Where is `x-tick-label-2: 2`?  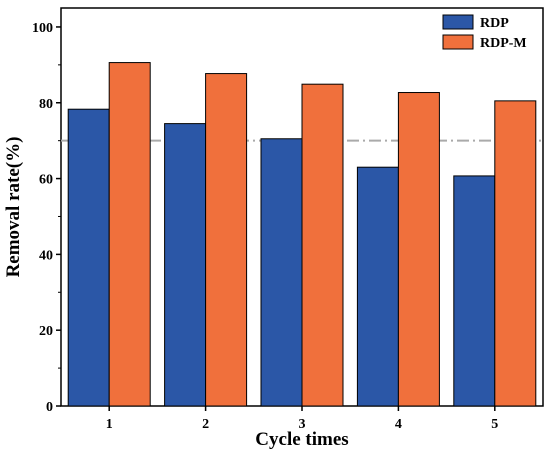 x-tick-label-2: 2 is located at coordinates (205, 424).